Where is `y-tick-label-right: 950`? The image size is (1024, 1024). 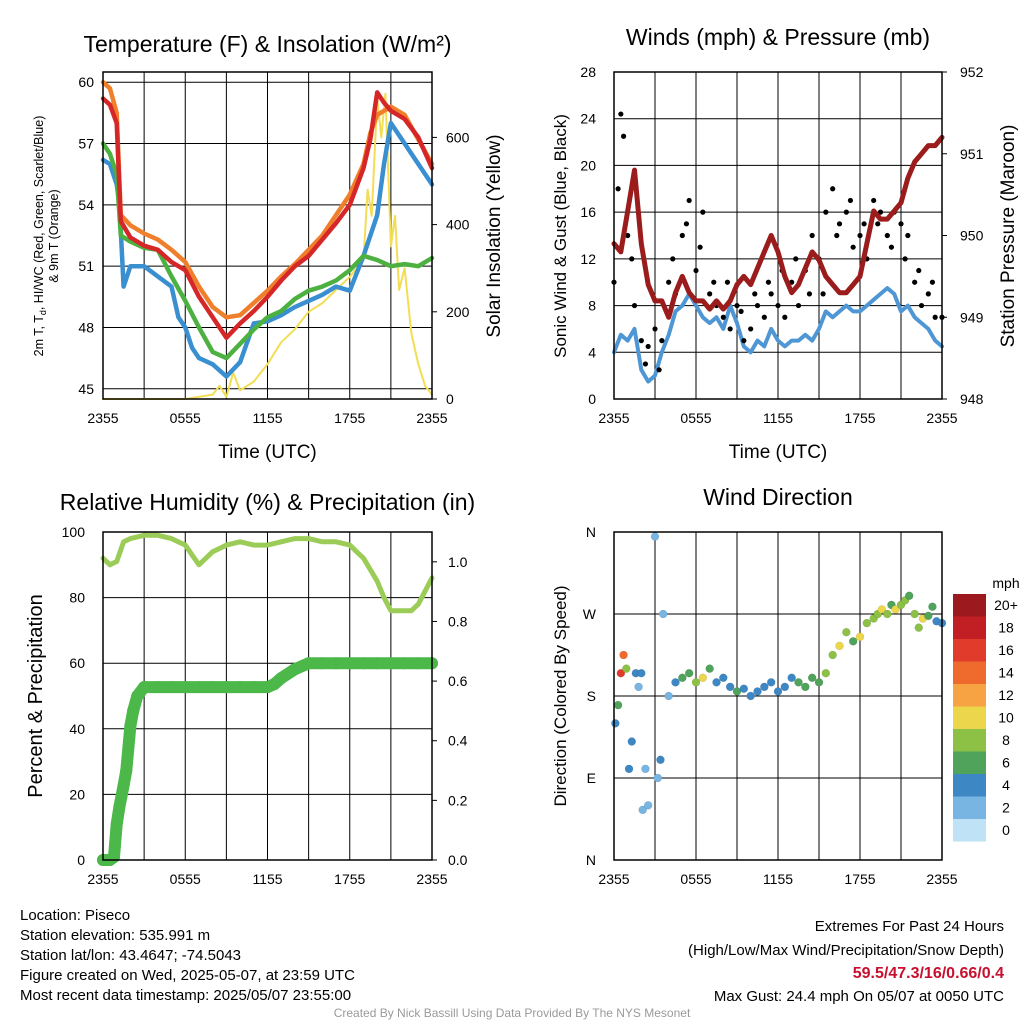
y-tick-label-right: 950 is located at coordinates (972, 236).